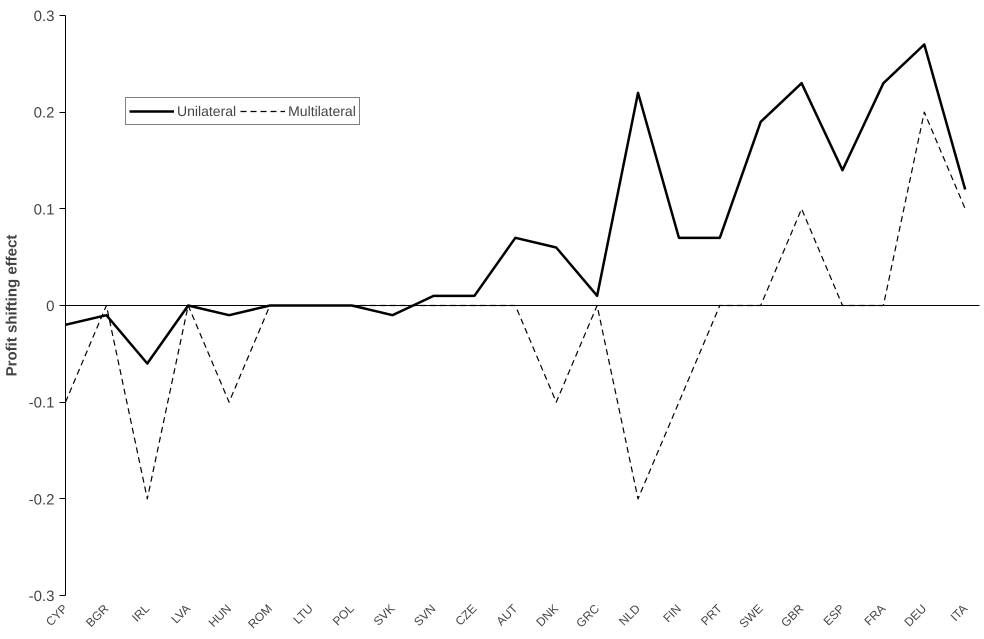 Image resolution: width=984 pixels, height=639 pixels. What do you see at coordinates (206, 111) in the screenshot?
I see `legend-label: Unilateral` at bounding box center [206, 111].